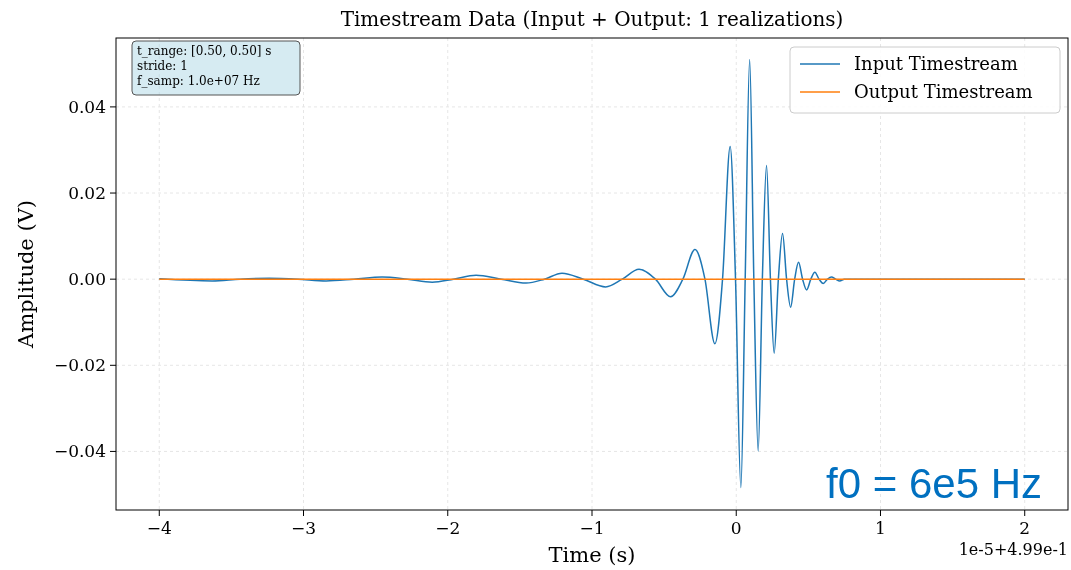 The width and height of the screenshot is (1071, 570). What do you see at coordinates (592, 19) in the screenshot?
I see `chart-title: Timestream Data (Input + Output: 1 realizations)` at bounding box center [592, 19].